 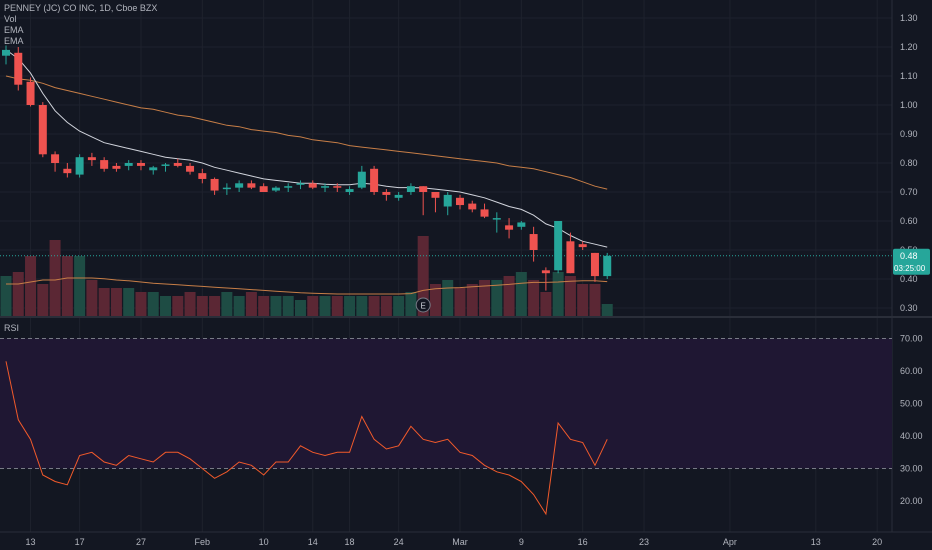 What do you see at coordinates (306, 132) in the screenshot?
I see `ema-slow-line` at bounding box center [306, 132].